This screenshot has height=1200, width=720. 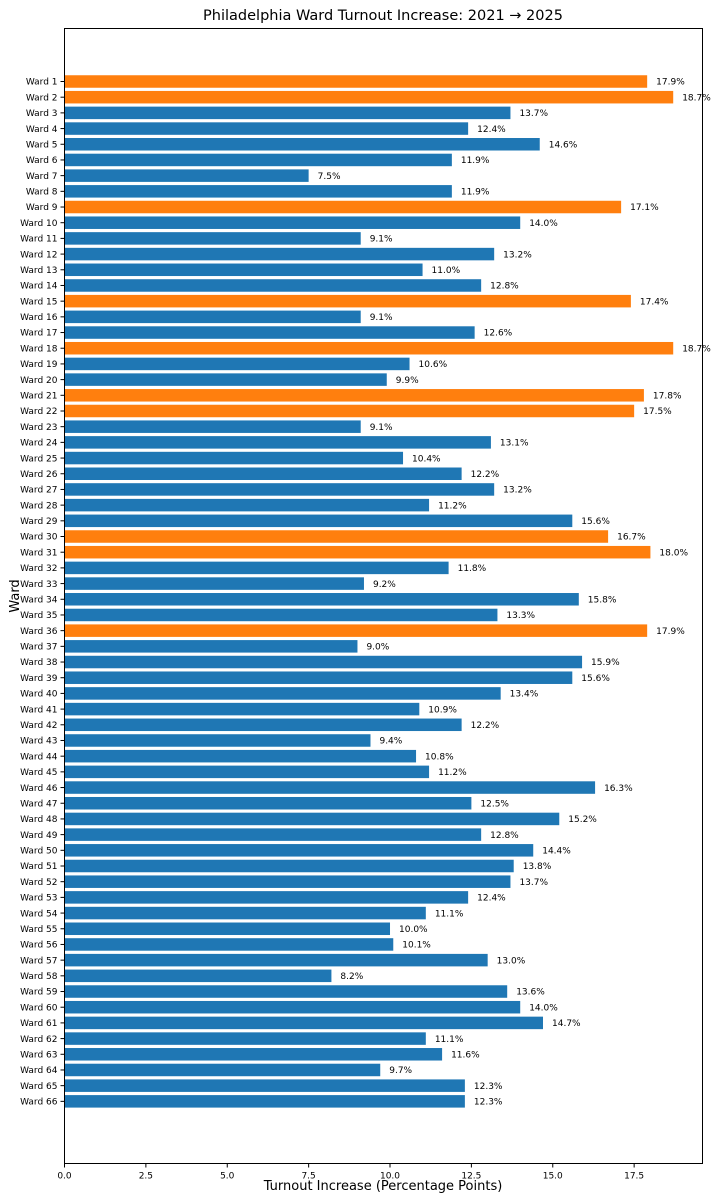 I want to click on data-label: 13.3%, so click(x=520, y=616).